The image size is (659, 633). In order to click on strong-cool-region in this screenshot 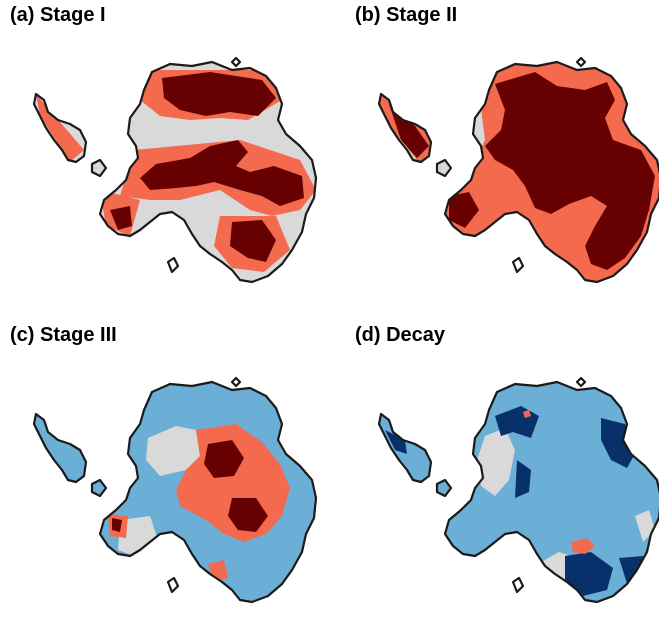, I will do `click(516, 501)`.